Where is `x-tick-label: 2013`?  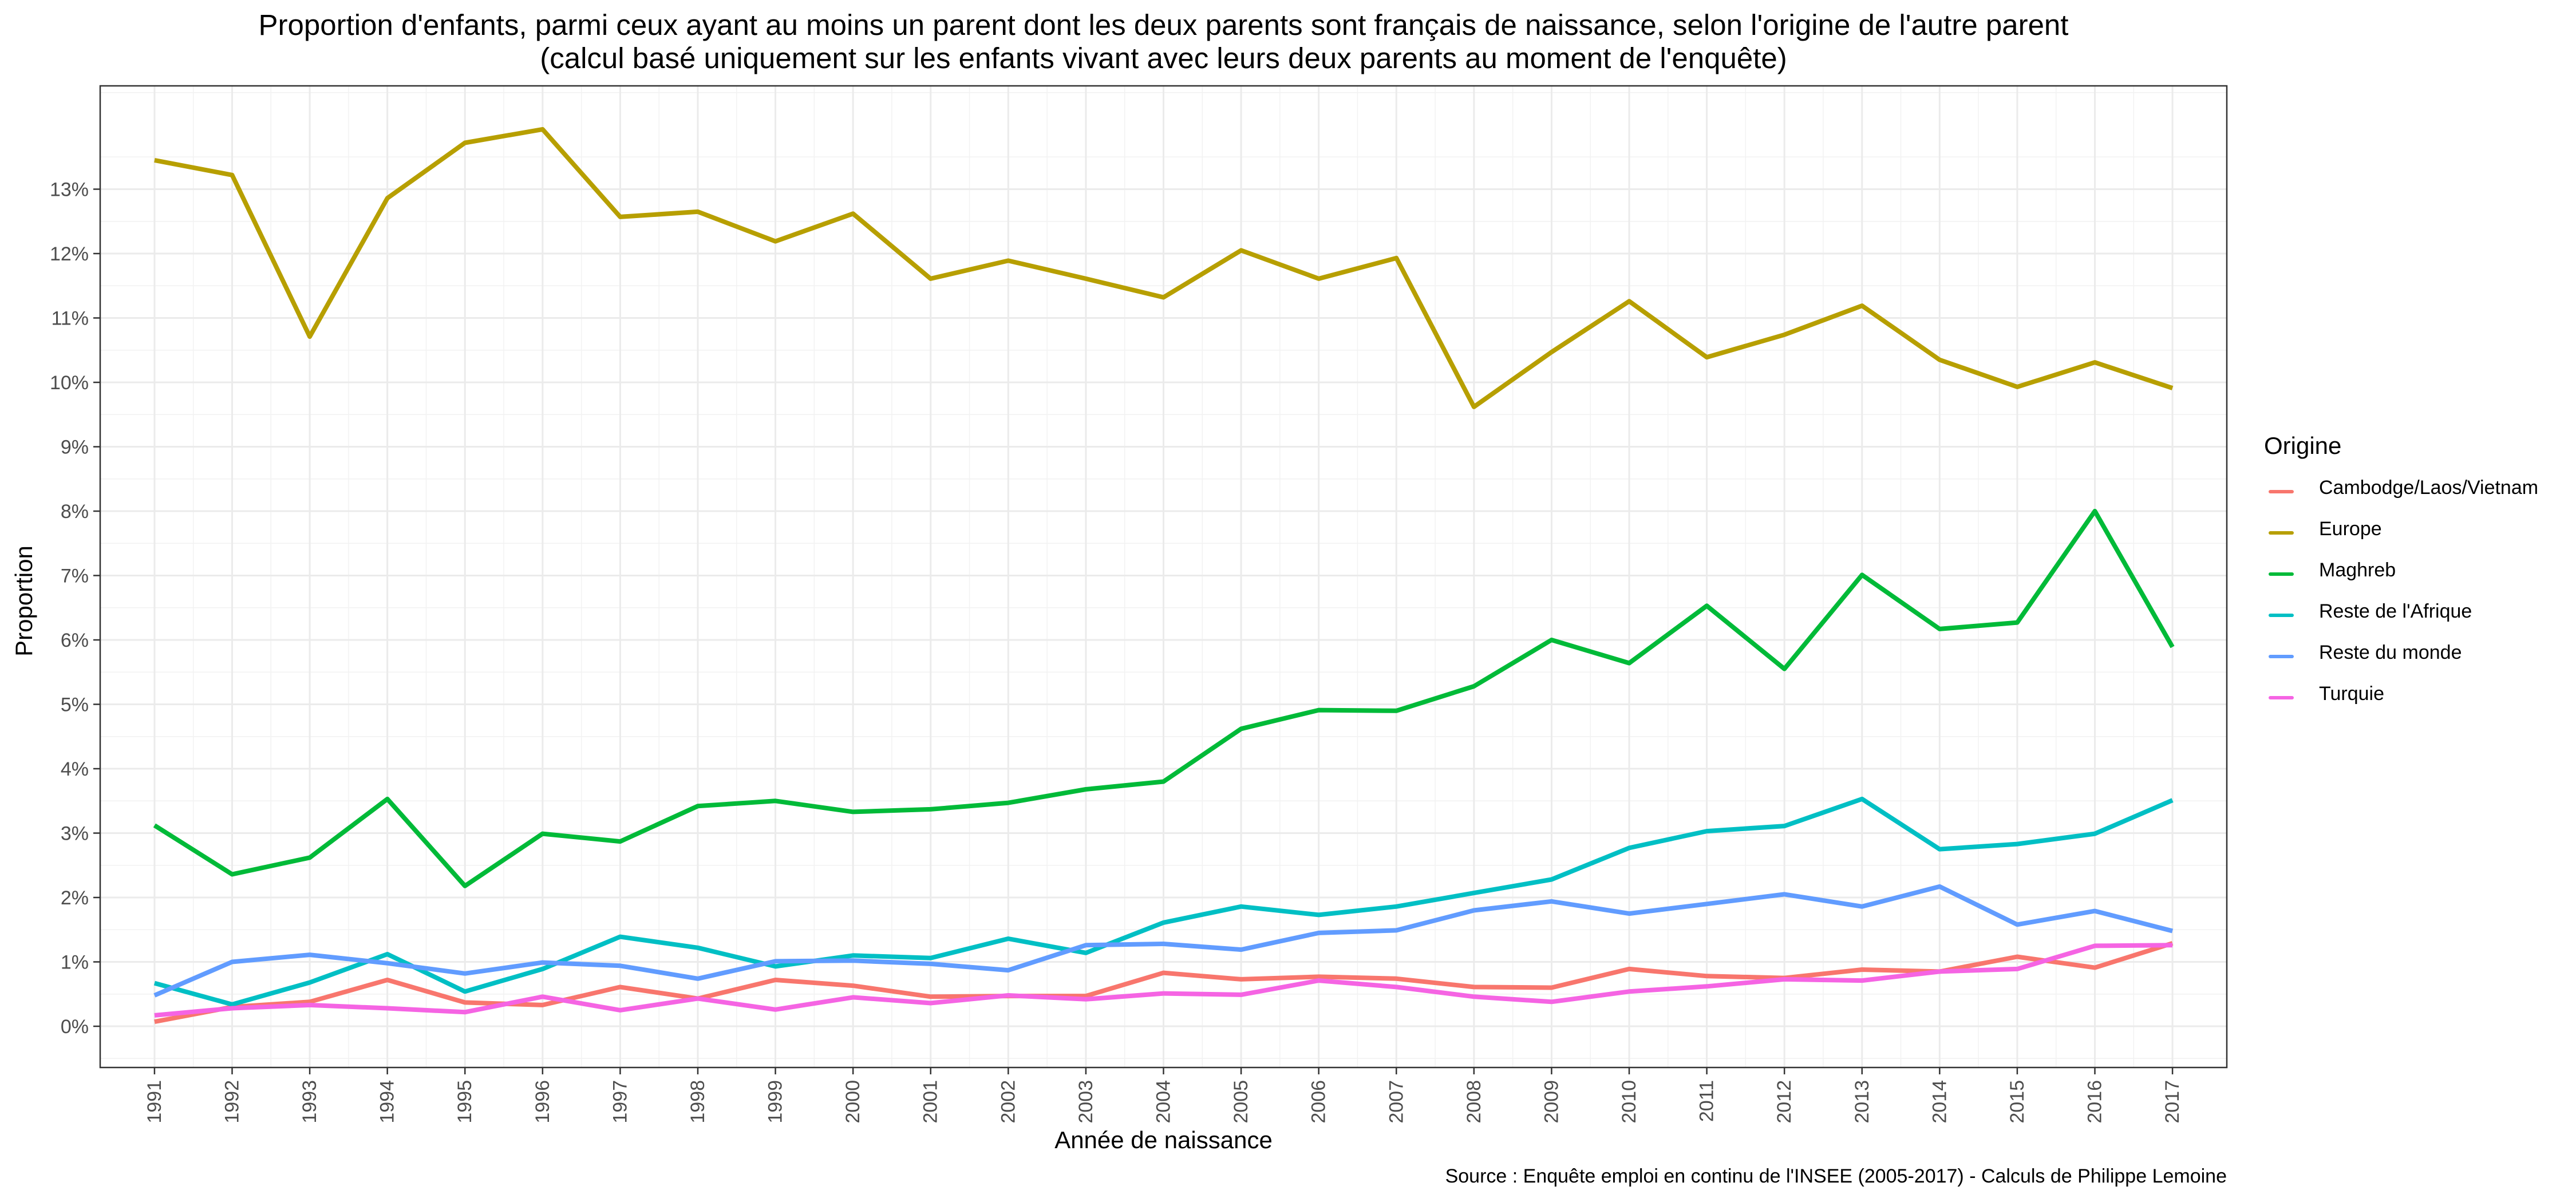
x-tick-label: 2013 is located at coordinates (1862, 1102).